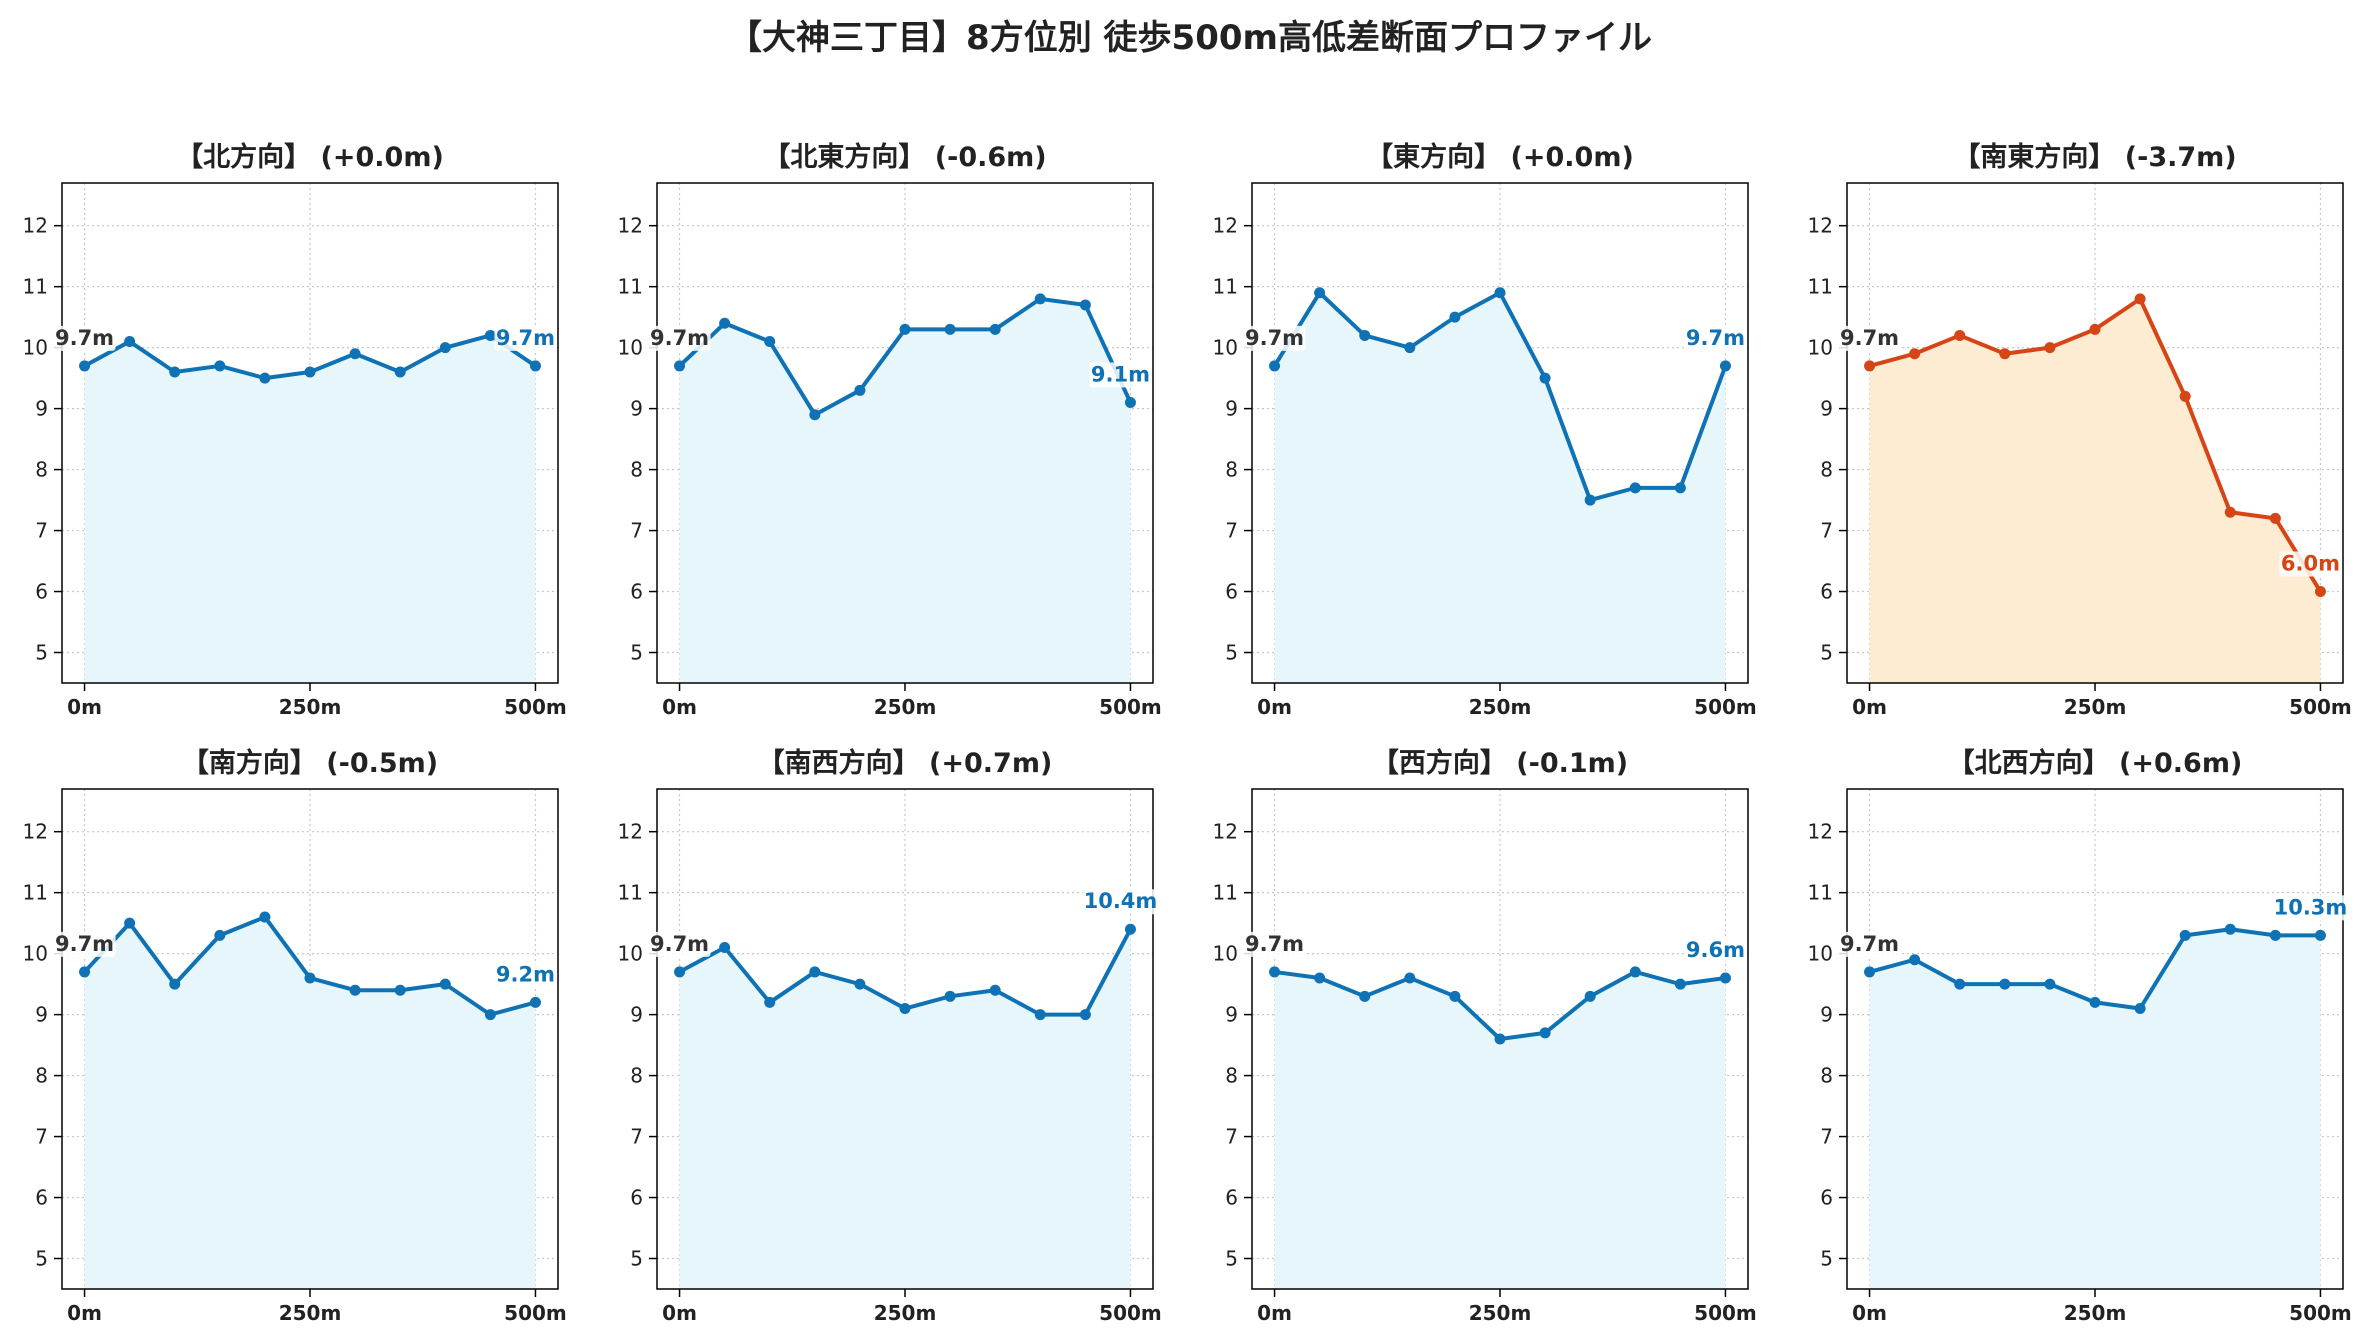 The width and height of the screenshot is (2380, 1340). I want to click on panel-title: 【南方向】 (-0.5m), so click(310, 763).